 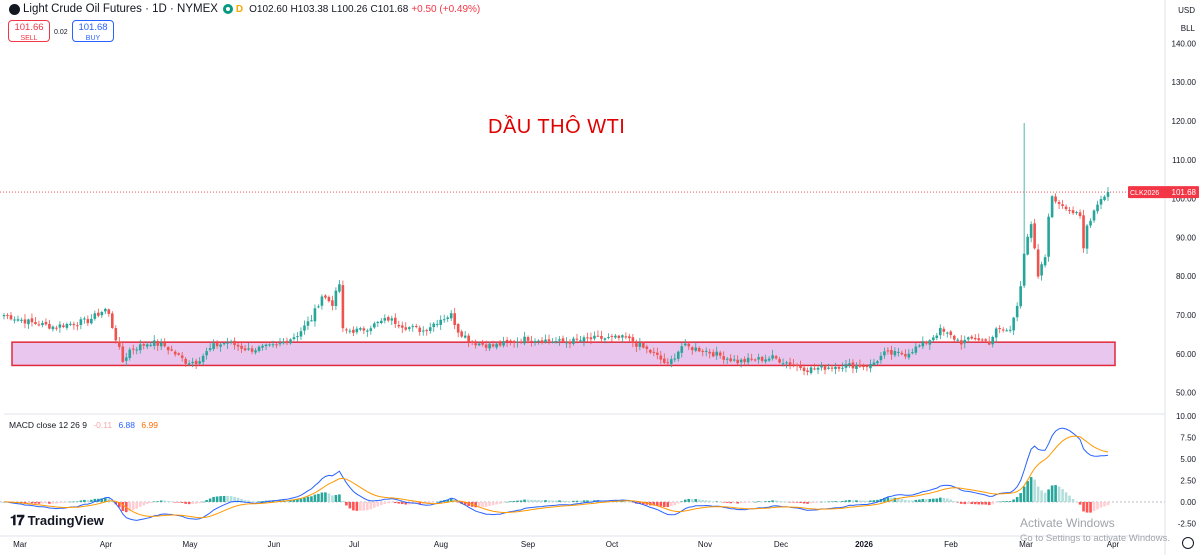 What do you see at coordinates (441, 544) in the screenshot?
I see `time-tick-label: Aug` at bounding box center [441, 544].